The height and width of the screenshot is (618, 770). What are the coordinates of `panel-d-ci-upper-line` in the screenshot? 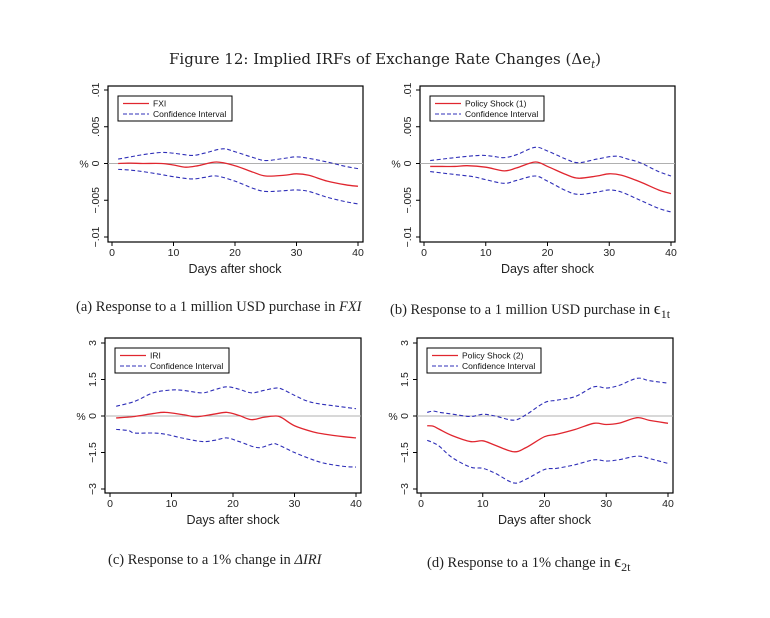 It's located at (548, 399).